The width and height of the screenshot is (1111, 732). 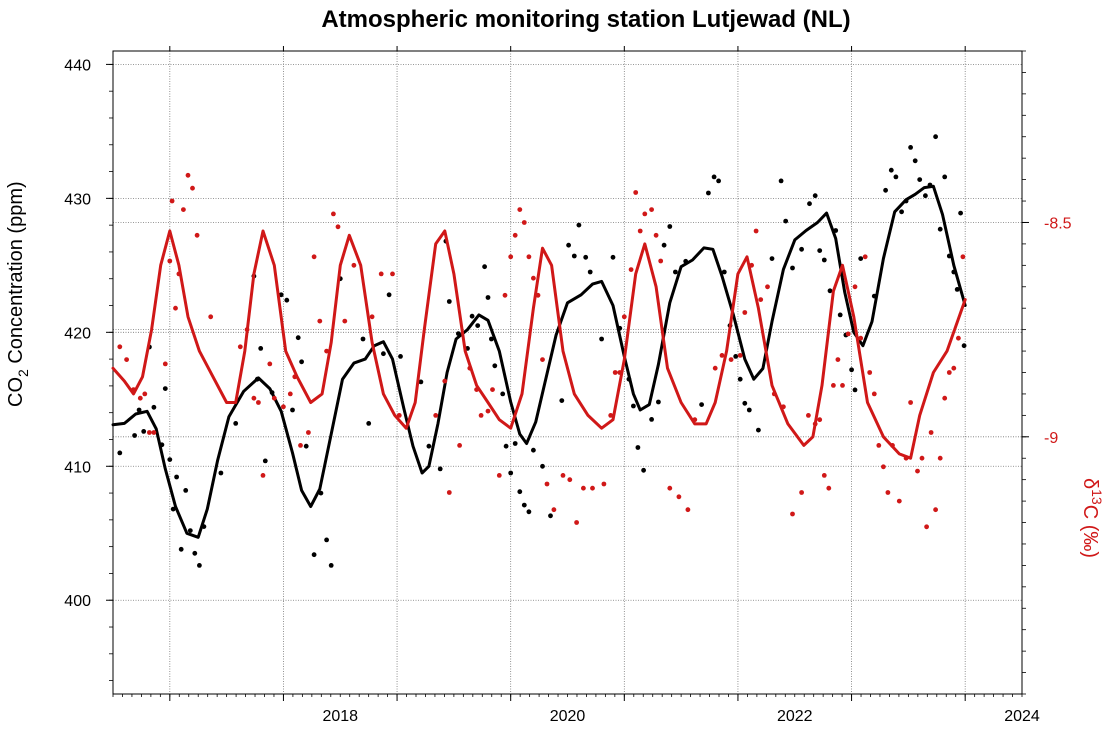 I want to click on left-axis-title-rest: Concentration (ppm), so click(x=16, y=275).